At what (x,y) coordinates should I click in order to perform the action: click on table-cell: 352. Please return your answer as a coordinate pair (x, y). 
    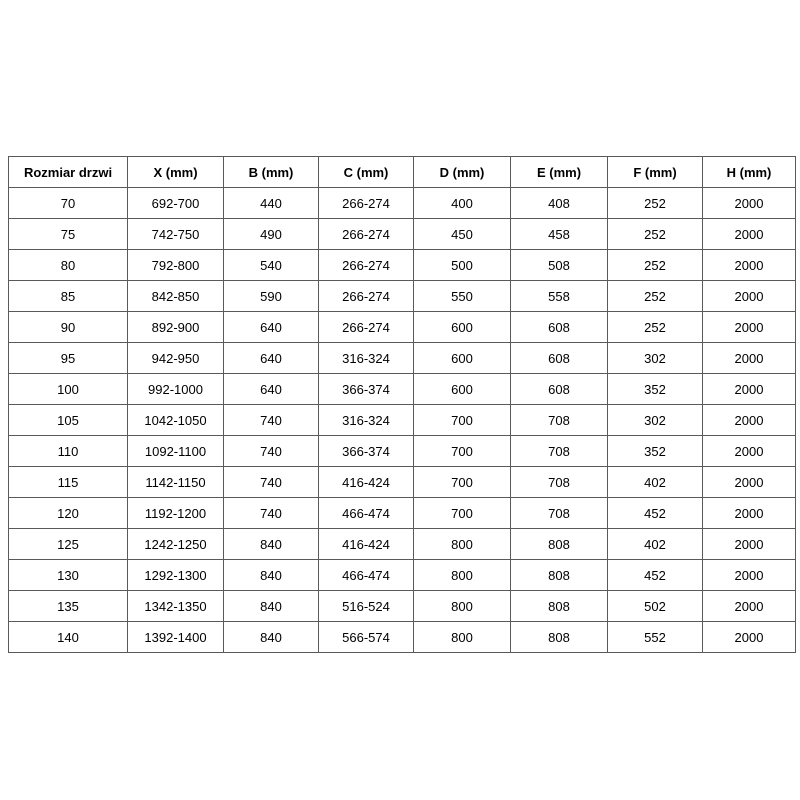
    Looking at the image, I should click on (655, 451).